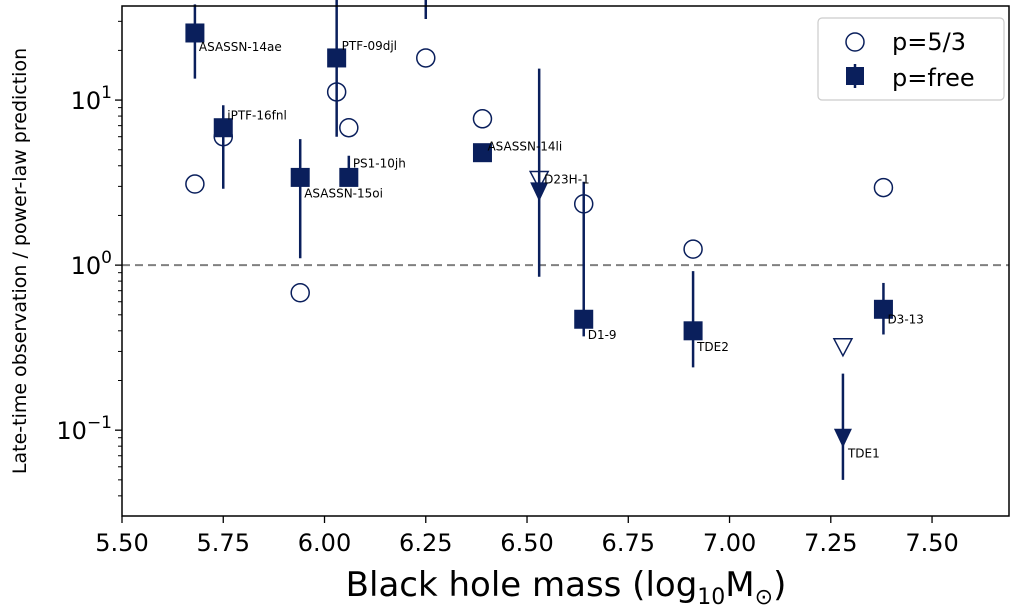  I want to click on y-tick-exponent: −1, so click(99, 423).